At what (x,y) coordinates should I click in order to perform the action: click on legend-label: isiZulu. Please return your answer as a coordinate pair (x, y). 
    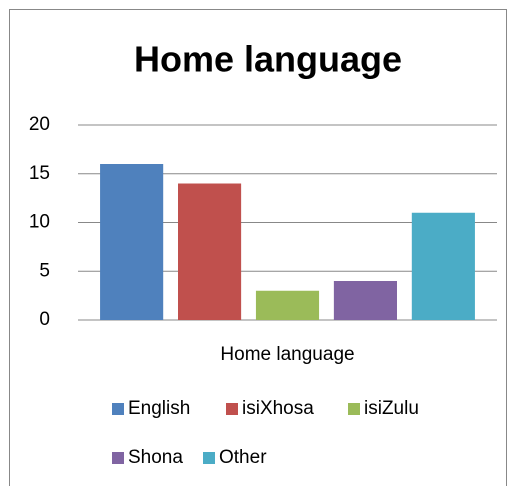
    Looking at the image, I should click on (391, 408).